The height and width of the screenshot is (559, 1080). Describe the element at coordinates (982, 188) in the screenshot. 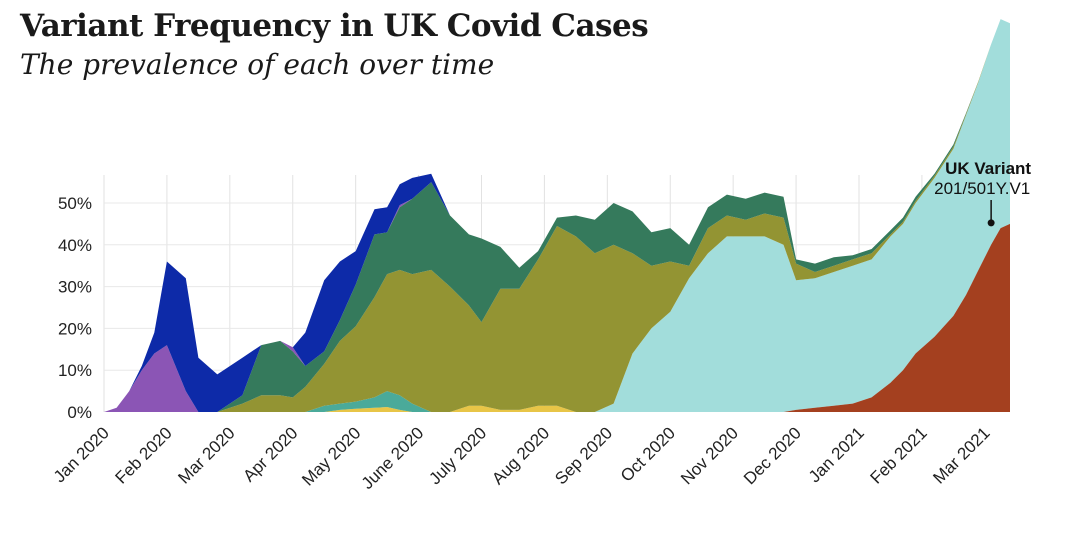

I see `uk-variant-annotation-subtitle: 201/501Y.V1` at that location.